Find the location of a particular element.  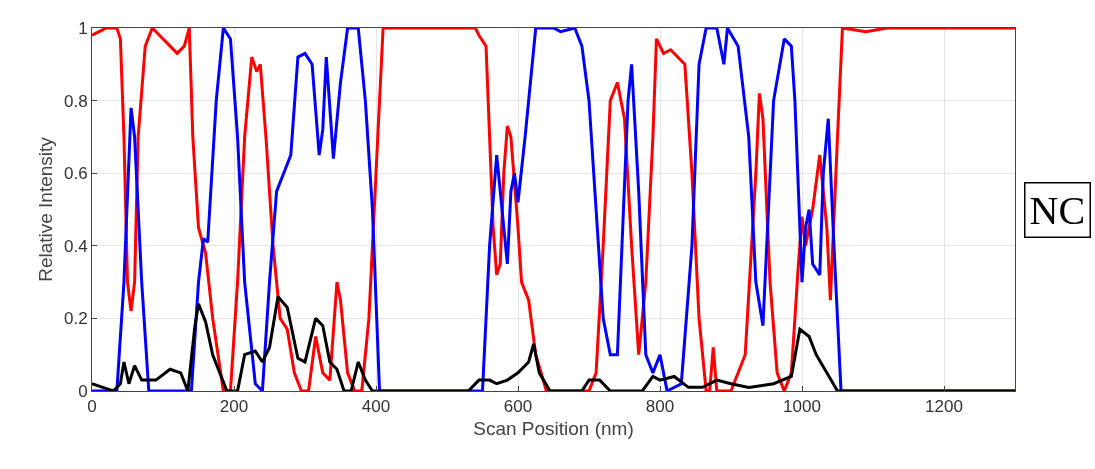

y-tick-label: 0 is located at coordinates (83, 391).